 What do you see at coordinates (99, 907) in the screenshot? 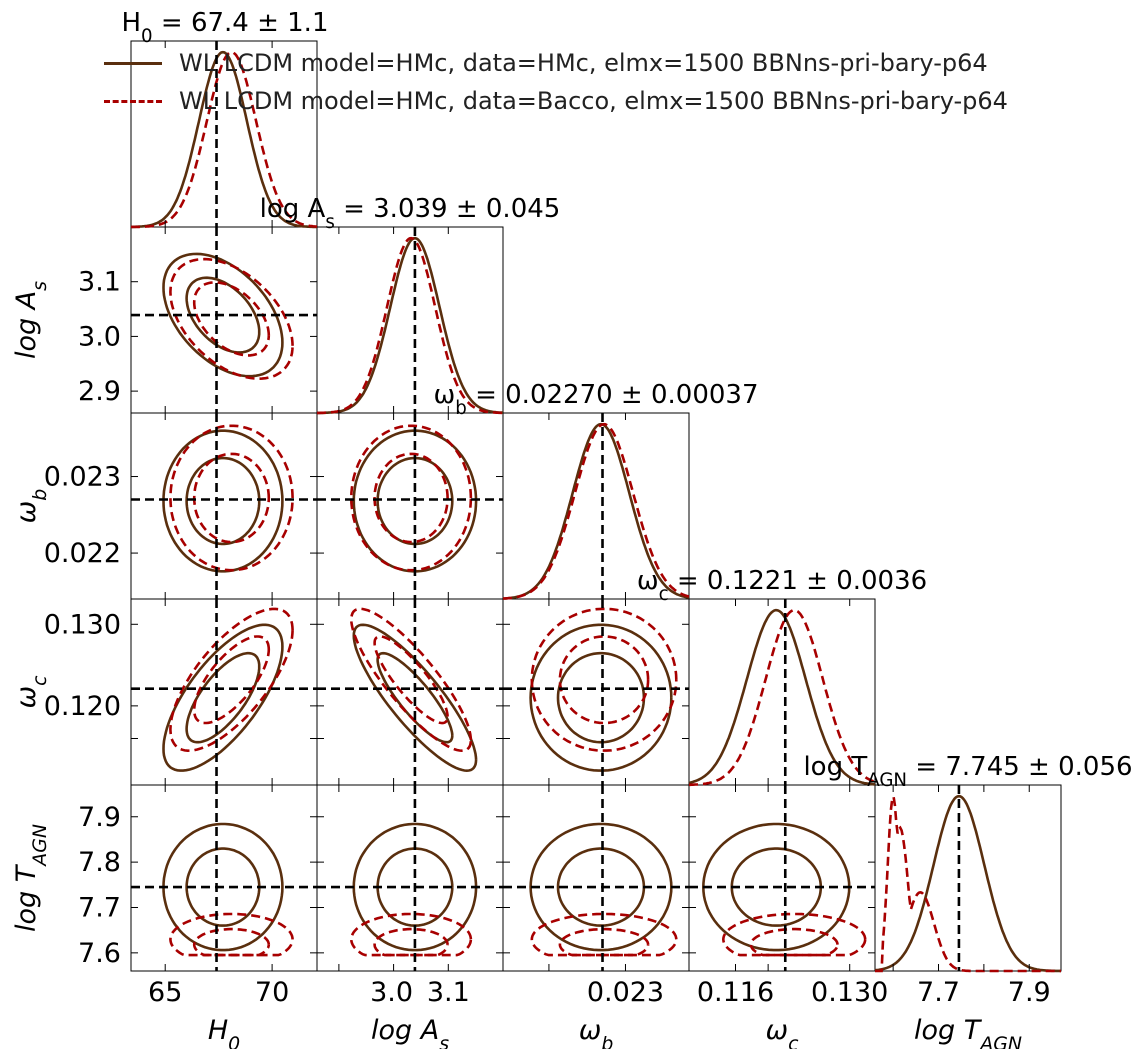
I see `ytick-label-logTAGN-1: 7.7` at bounding box center [99, 907].